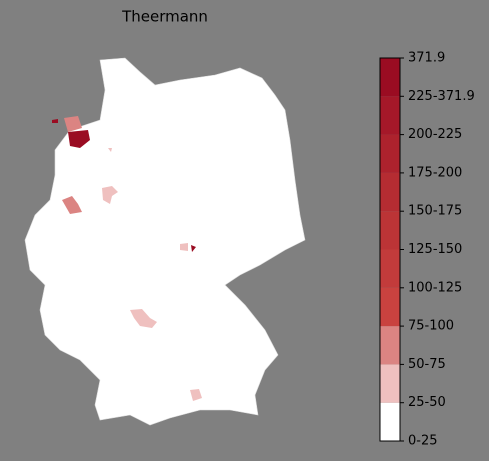  Describe the element at coordinates (426, 58) in the screenshot. I see `colorbar-label: 371.9` at that location.